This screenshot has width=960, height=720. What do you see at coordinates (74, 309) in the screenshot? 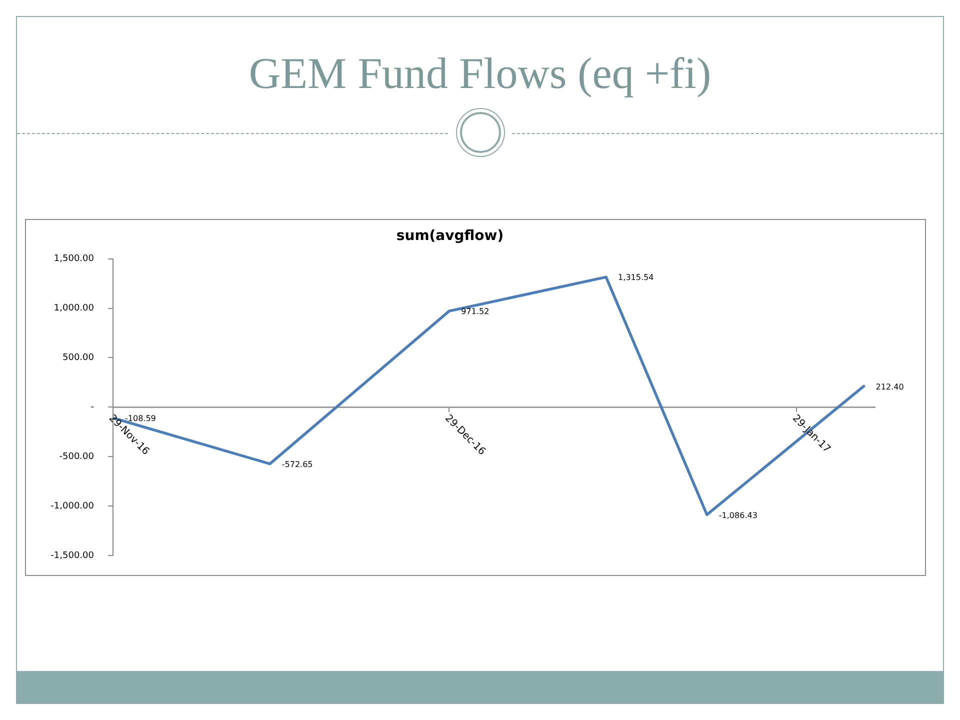
I see `y-tick-label: 1,000.00` at bounding box center [74, 309].